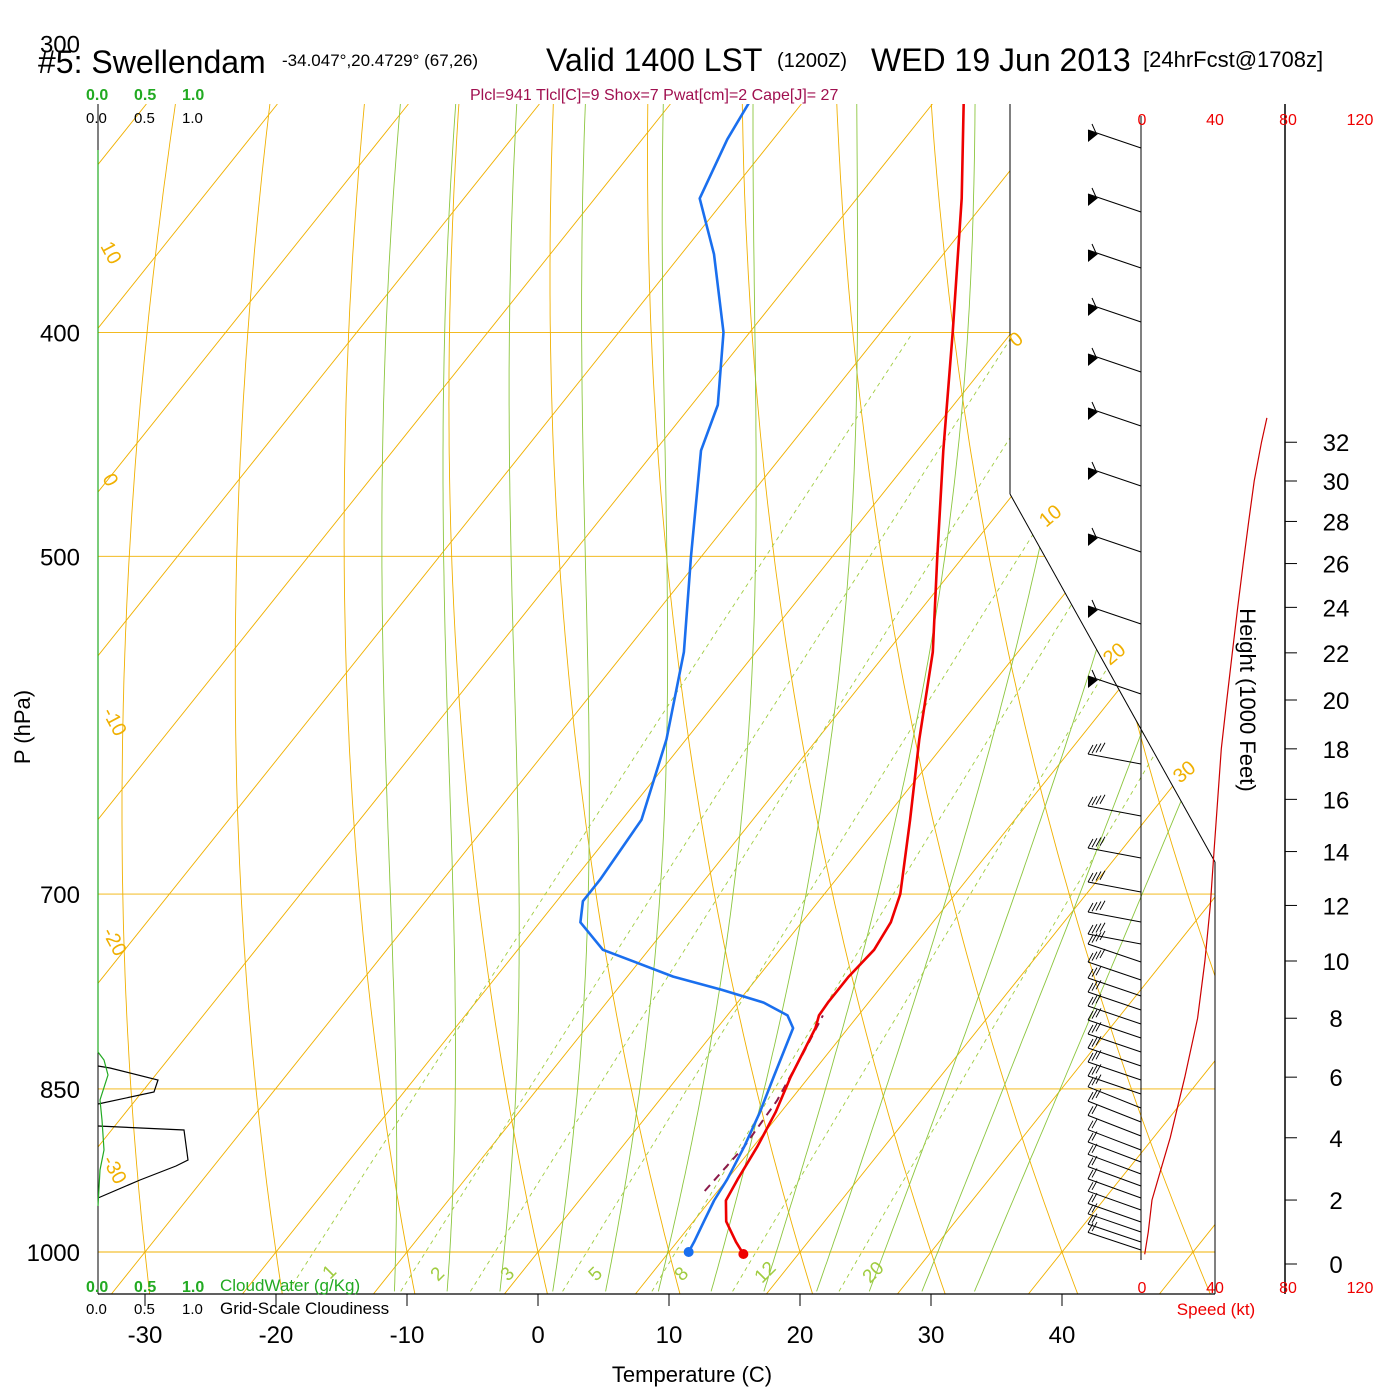 The width and height of the screenshot is (1400, 1400). Describe the element at coordinates (1215, 1288) in the screenshot. I see `speed-bottom-40: 40` at that location.